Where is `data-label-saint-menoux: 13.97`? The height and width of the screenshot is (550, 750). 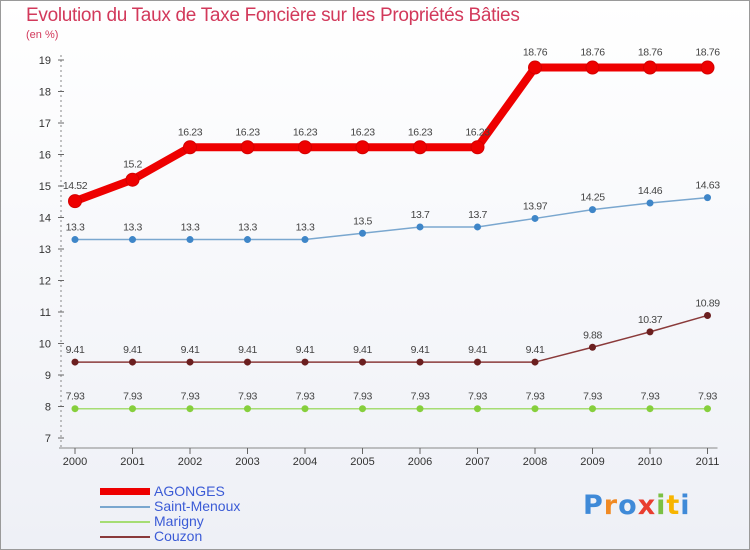
data-label-saint-menoux: 13.97 is located at coordinates (535, 206).